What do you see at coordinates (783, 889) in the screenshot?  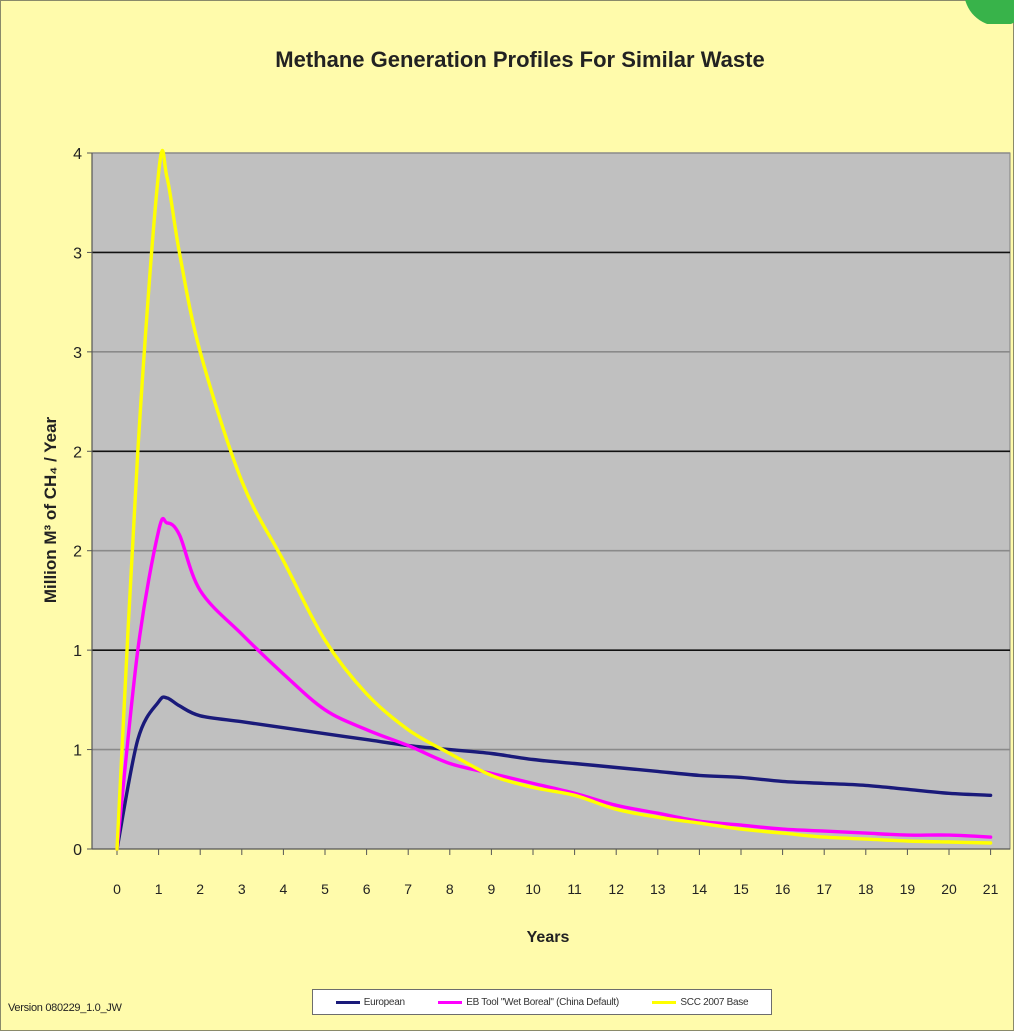 I see `x-tick-label: 16` at bounding box center [783, 889].